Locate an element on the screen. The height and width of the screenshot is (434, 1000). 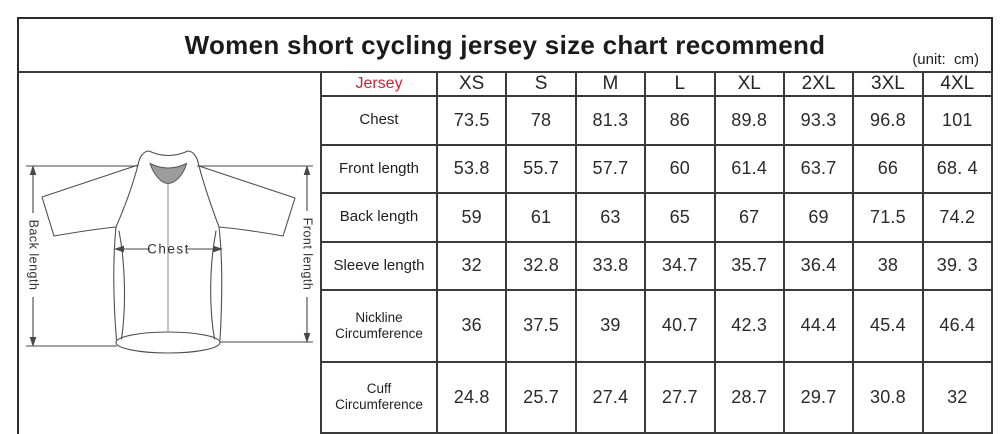
value-cell: 57.7 is located at coordinates (610, 169).